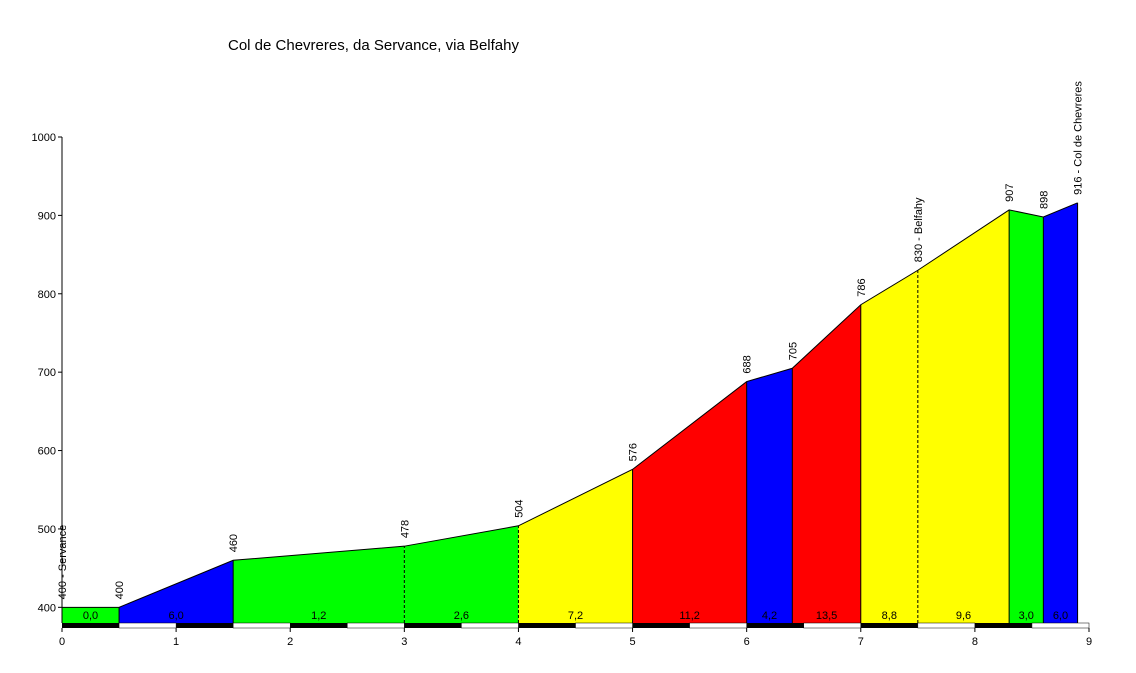 Image resolution: width=1136 pixels, height=673 pixels. I want to click on x-tick-label-0: 0, so click(62, 642).